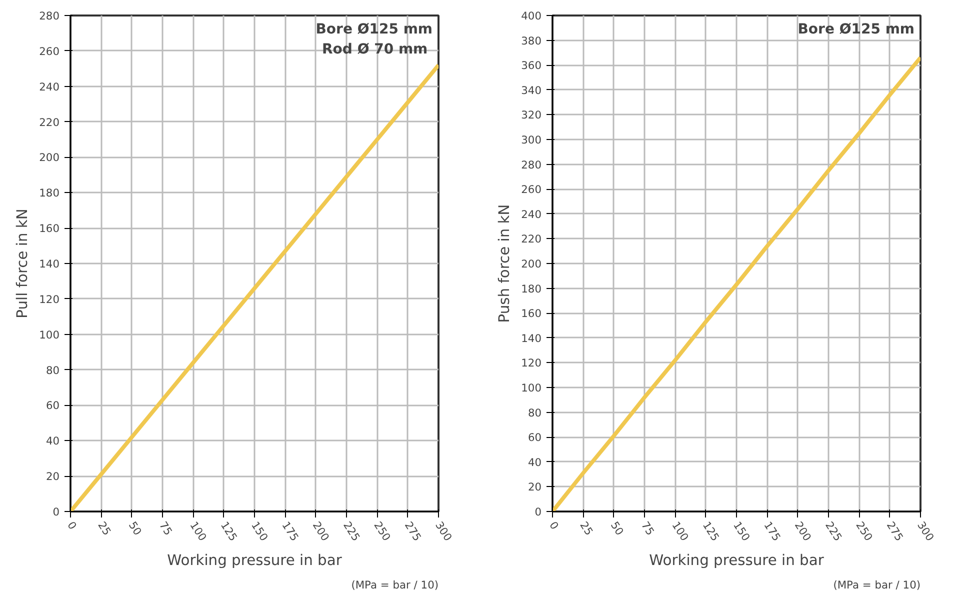  What do you see at coordinates (531, 41) in the screenshot?
I see `y-tick-label: 380` at bounding box center [531, 41].